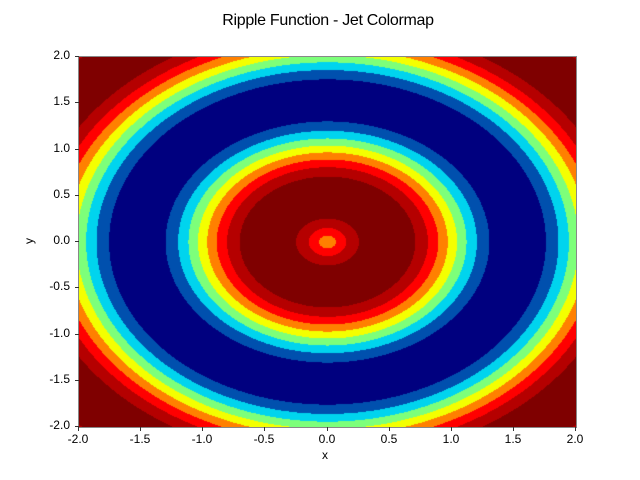 This screenshot has width=640, height=480. Describe the element at coordinates (451, 439) in the screenshot. I see `x-tick-label: 1.0` at that location.